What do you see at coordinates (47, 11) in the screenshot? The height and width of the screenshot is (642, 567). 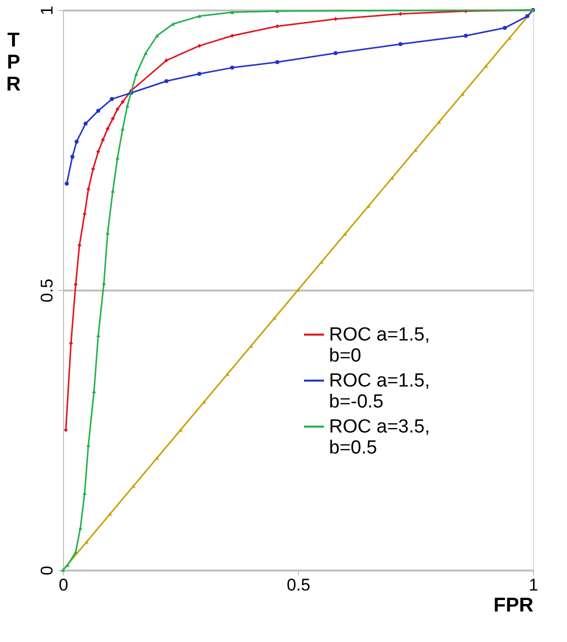 I see `y-tick-label: 1` at bounding box center [47, 11].